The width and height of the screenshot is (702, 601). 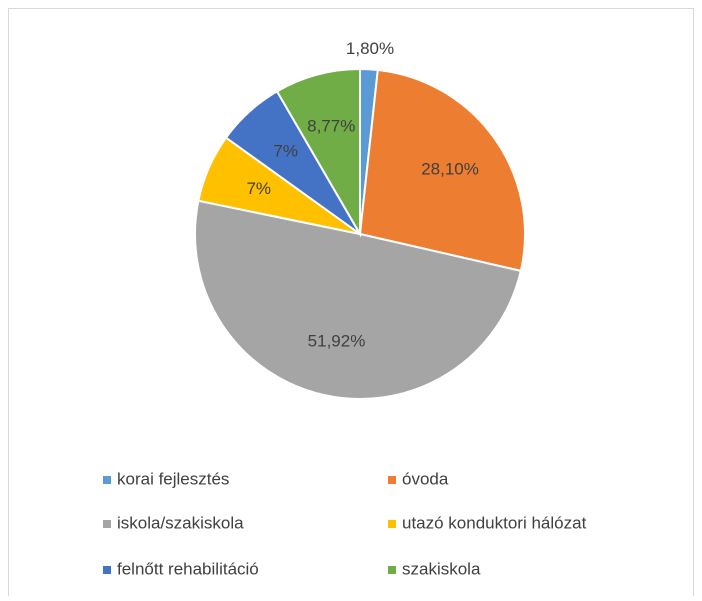 What do you see at coordinates (494, 522) in the screenshot?
I see `legend-label: utazó konduktori hálózat` at bounding box center [494, 522].